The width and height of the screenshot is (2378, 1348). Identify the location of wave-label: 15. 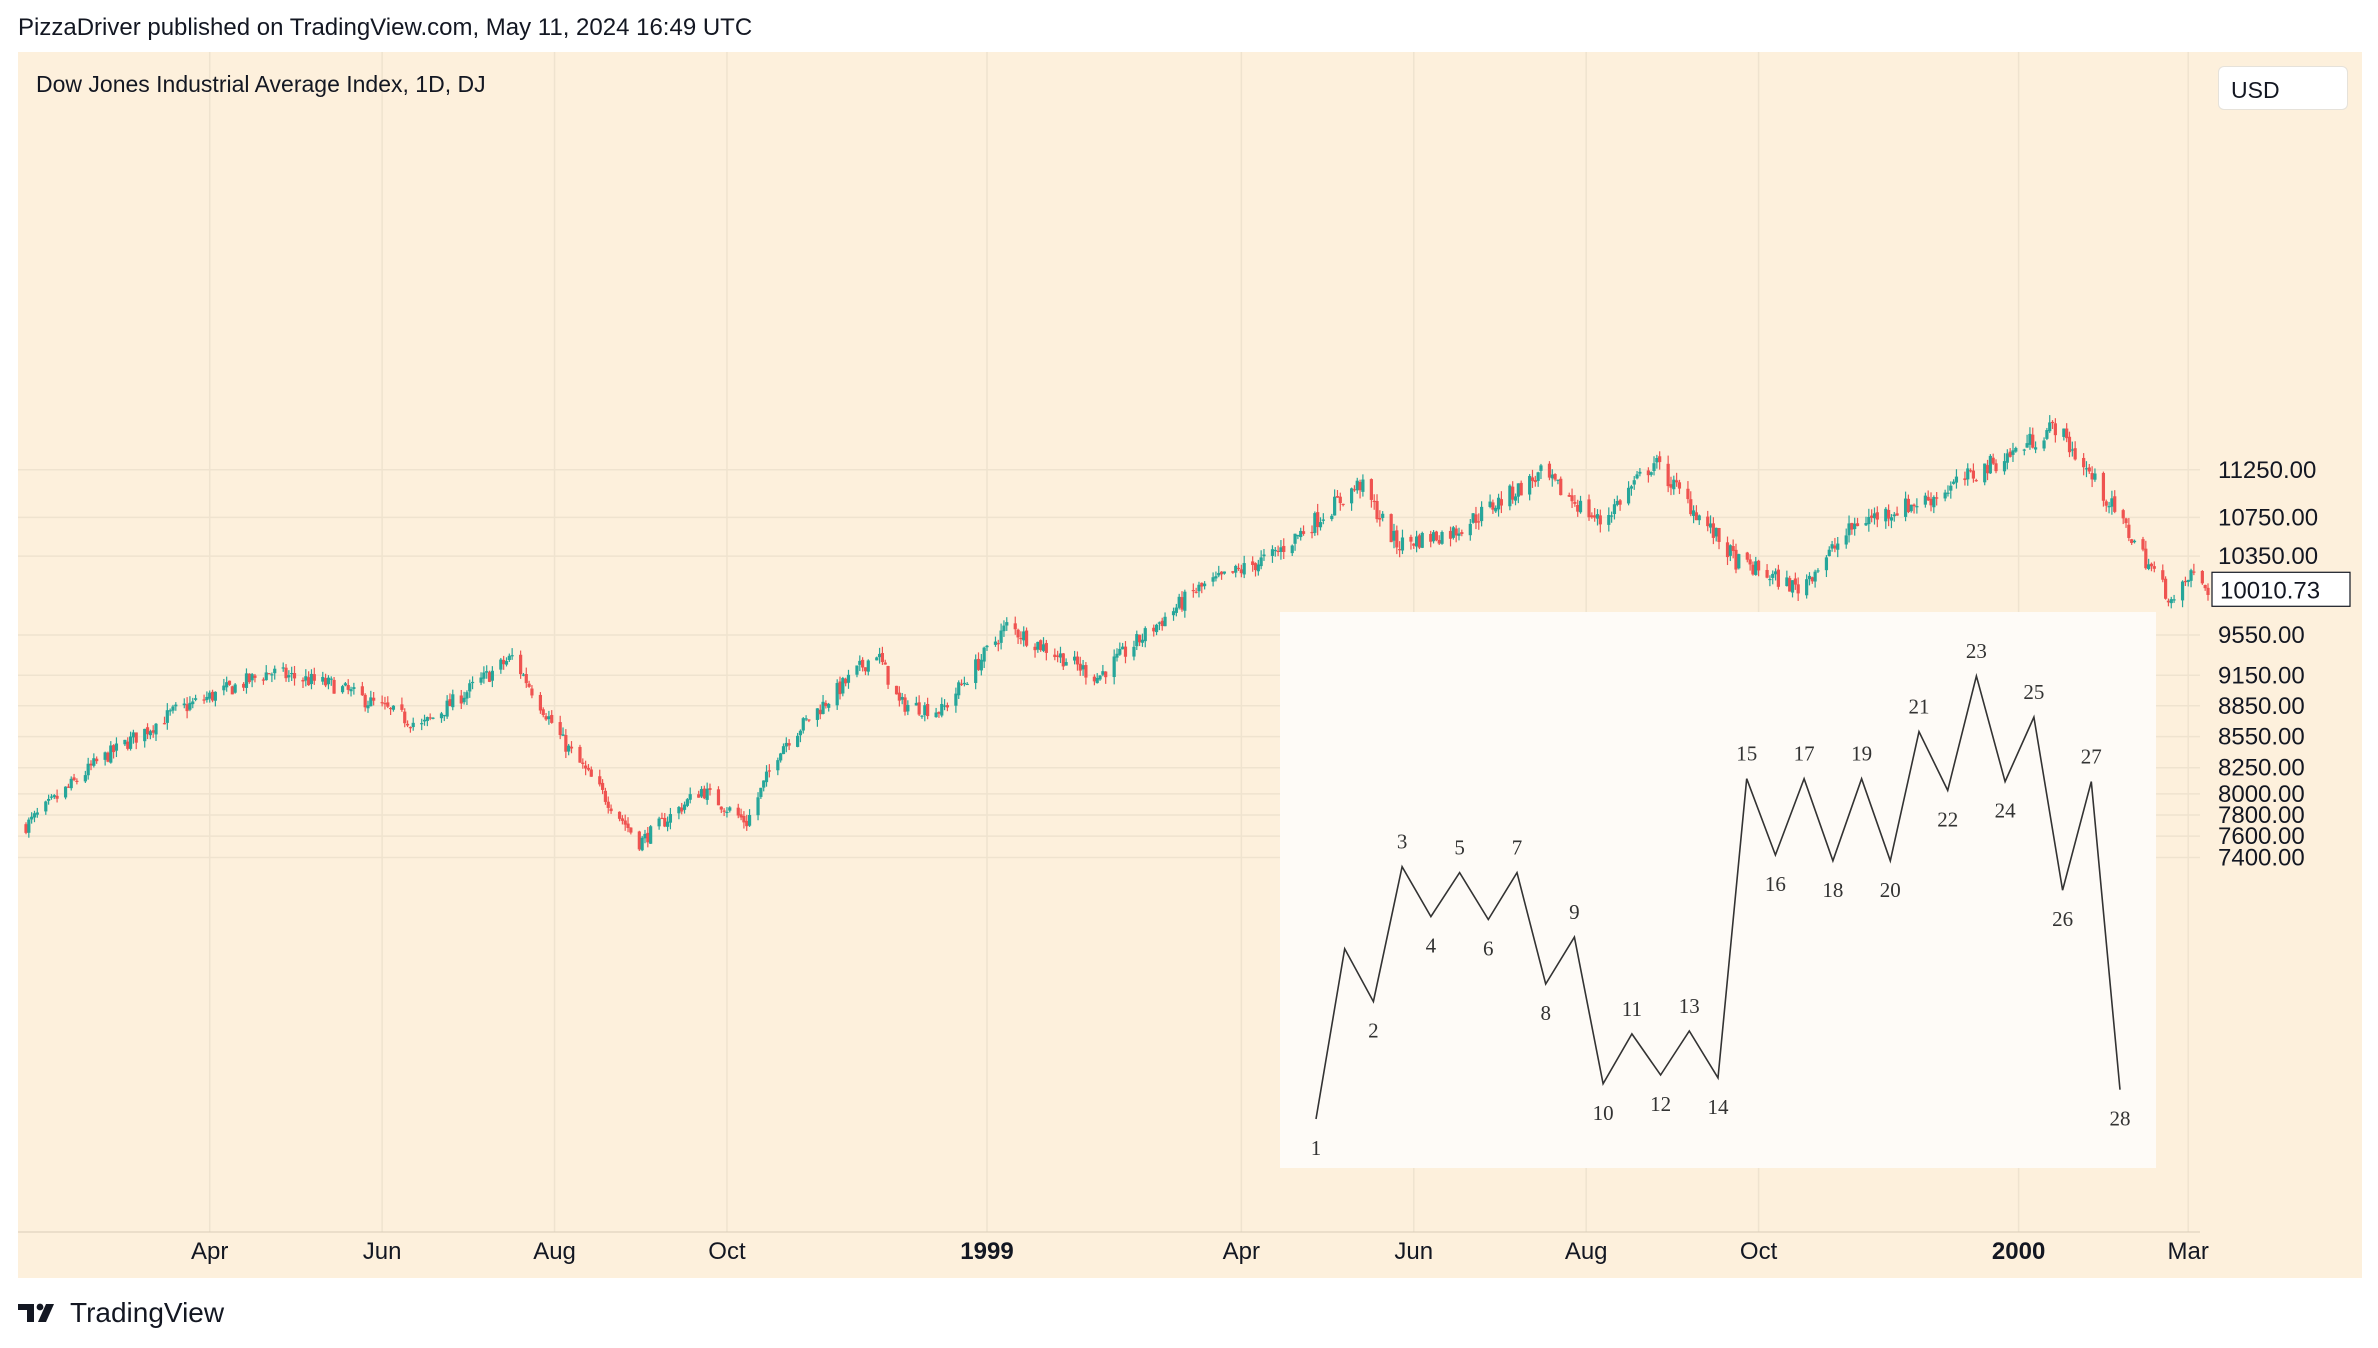
(1746, 754).